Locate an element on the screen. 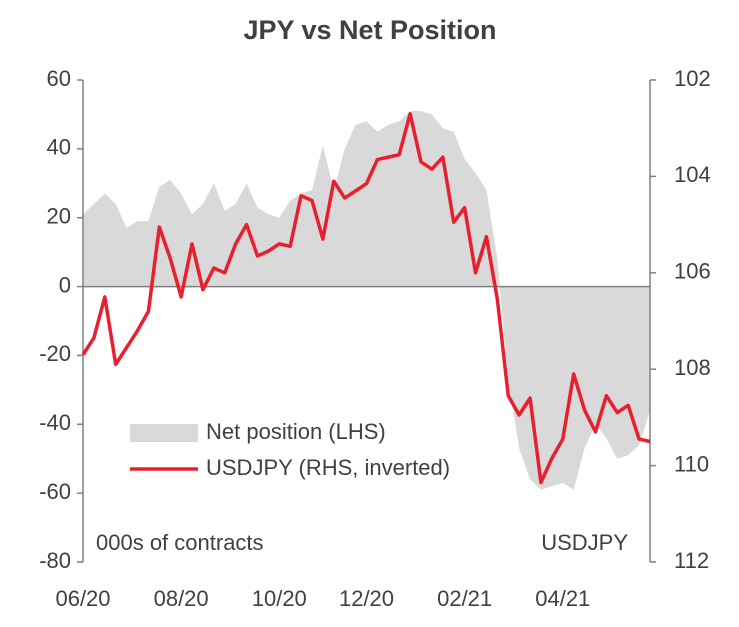 The width and height of the screenshot is (739, 627). y-tick-label: -40 is located at coordinates (55, 422).